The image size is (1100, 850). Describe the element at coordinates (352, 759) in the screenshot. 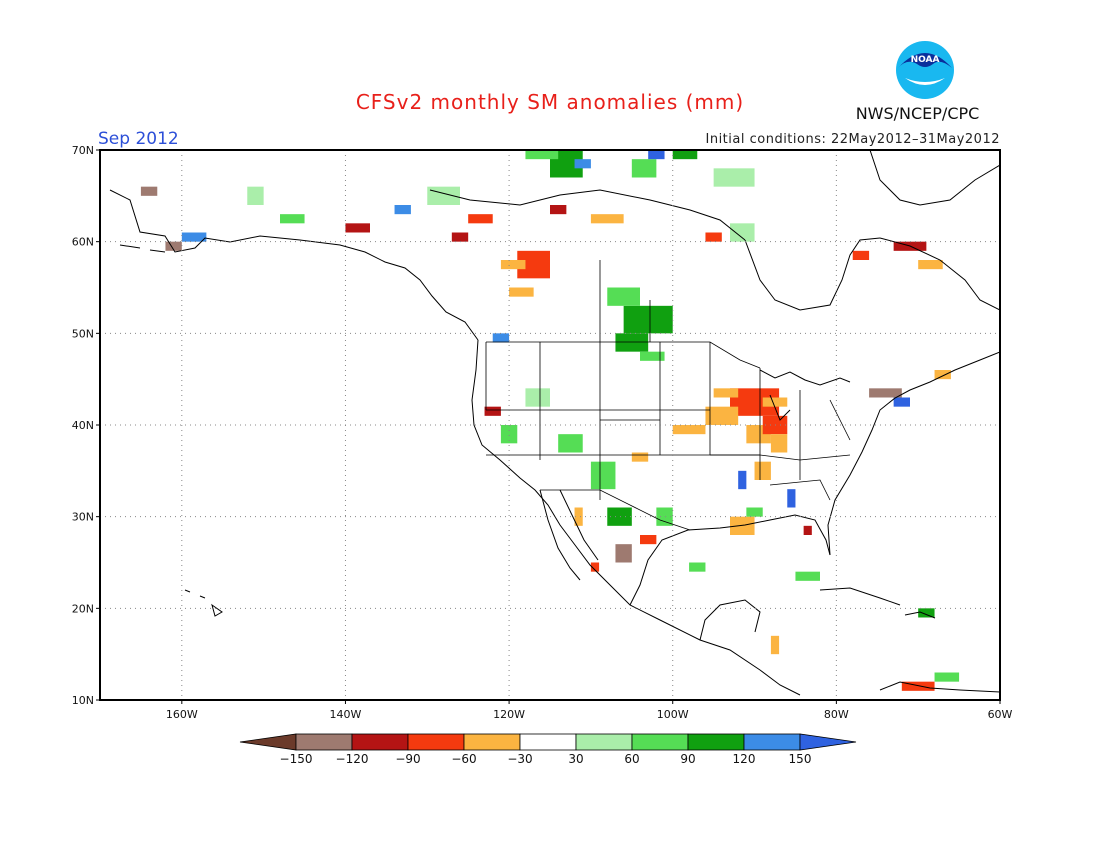

I see `colorbar-tick-label: −120` at that location.